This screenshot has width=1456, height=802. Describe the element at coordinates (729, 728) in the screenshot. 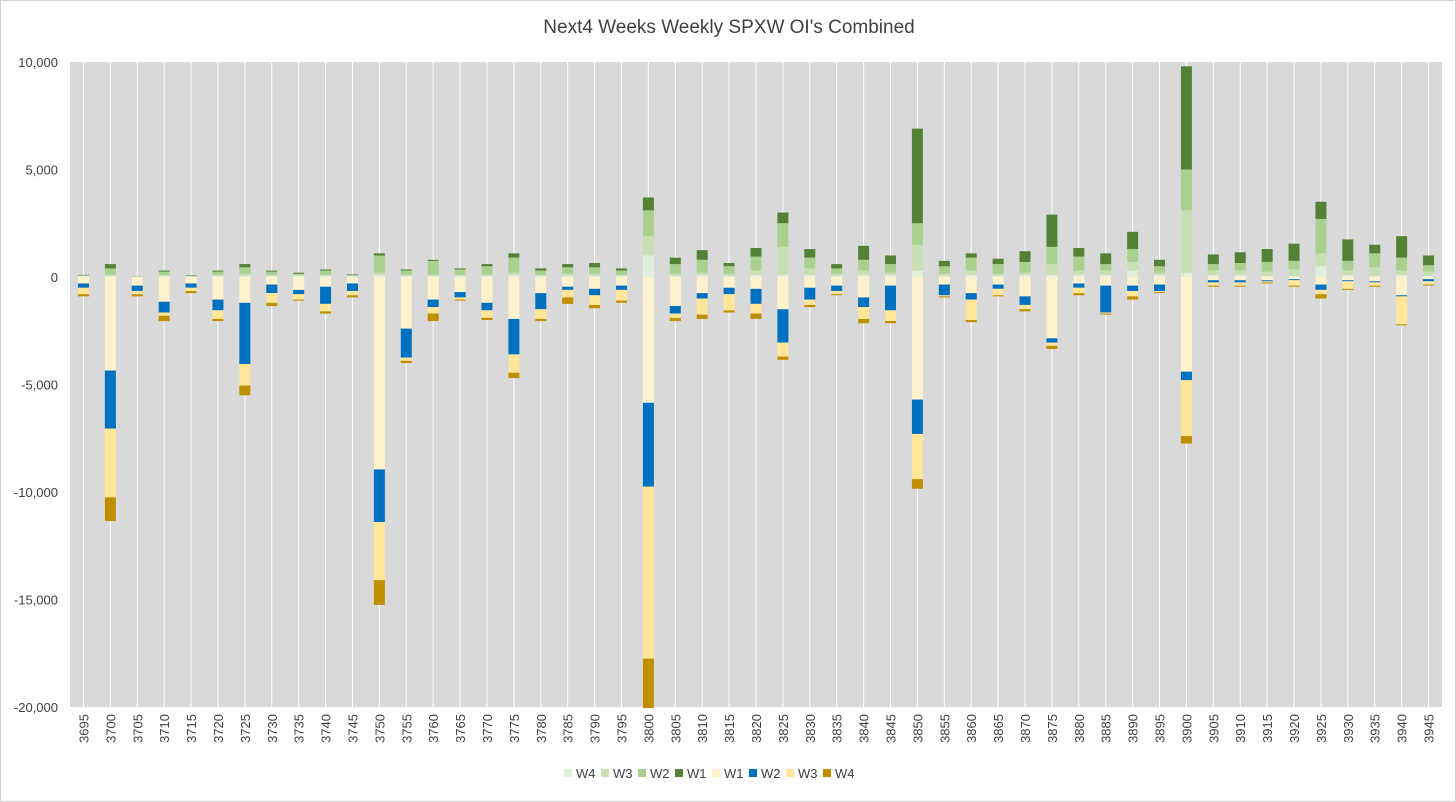

I see `x-tick-label: 3815` at that location.